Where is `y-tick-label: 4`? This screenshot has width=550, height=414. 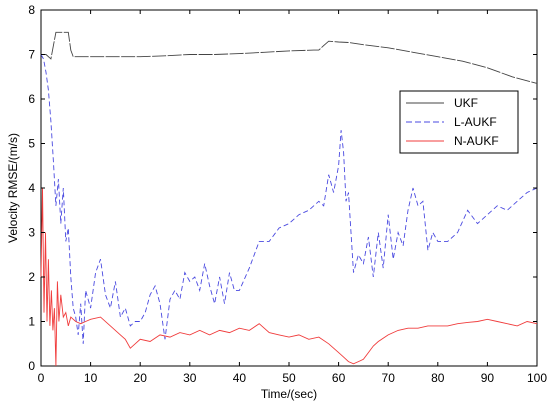 y-tick-label: 4 is located at coordinates (31, 188).